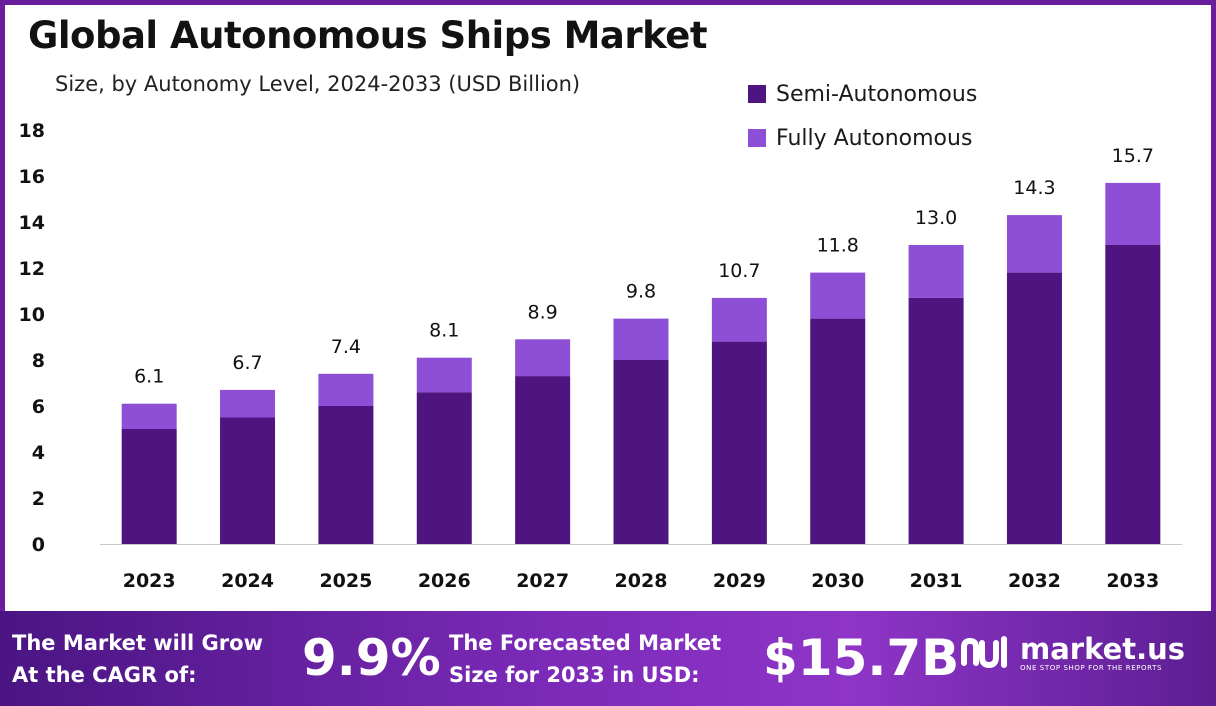 The height and width of the screenshot is (706, 1216). What do you see at coordinates (1034, 188) in the screenshot?
I see `bar-total-label: 14.3` at bounding box center [1034, 188].